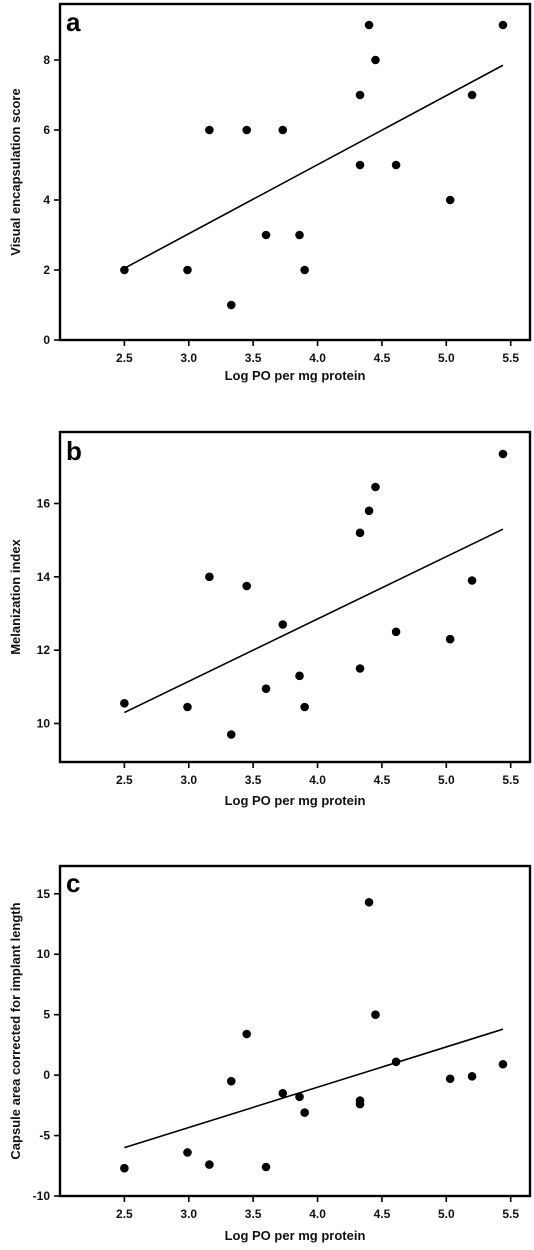 The width and height of the screenshot is (534, 1250). I want to click on panel-letter: a, so click(73, 22).